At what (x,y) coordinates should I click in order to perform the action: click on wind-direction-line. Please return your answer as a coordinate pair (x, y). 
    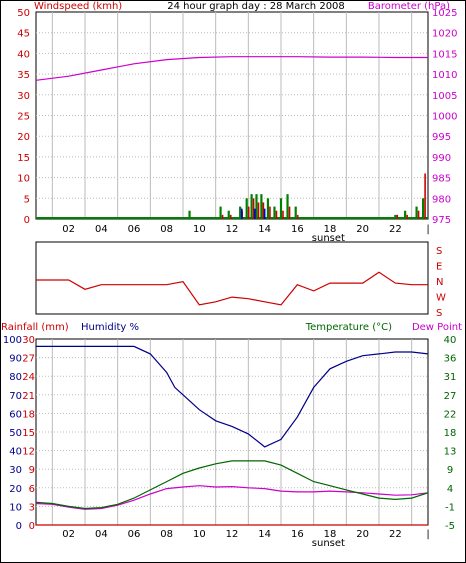
    Looking at the image, I should click on (232, 288).